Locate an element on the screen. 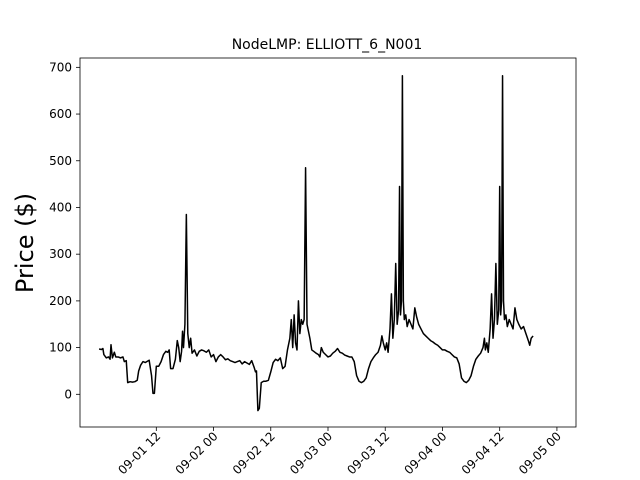 The image size is (640, 480). y-tick-label: 0 is located at coordinates (68, 394).